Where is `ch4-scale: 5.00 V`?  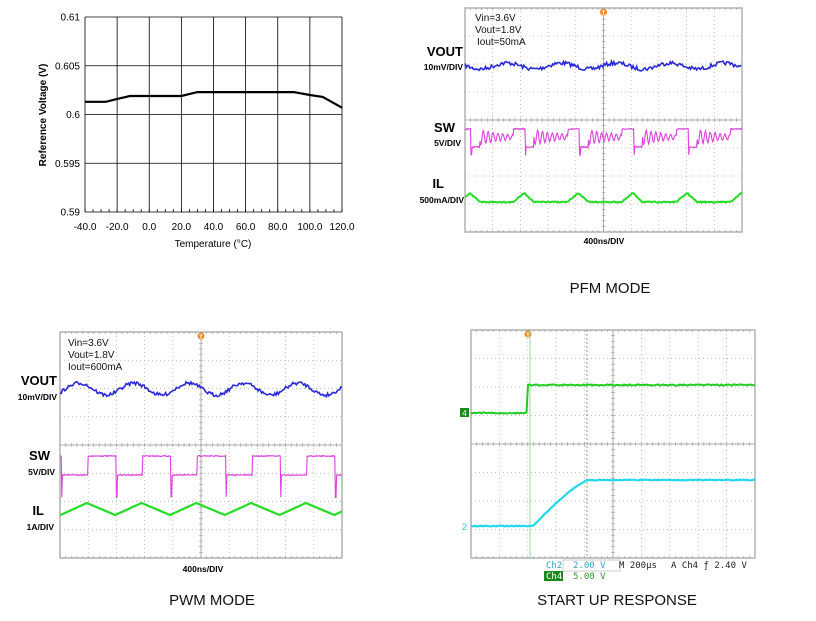
ch4-scale: 5.00 V is located at coordinates (589, 577).